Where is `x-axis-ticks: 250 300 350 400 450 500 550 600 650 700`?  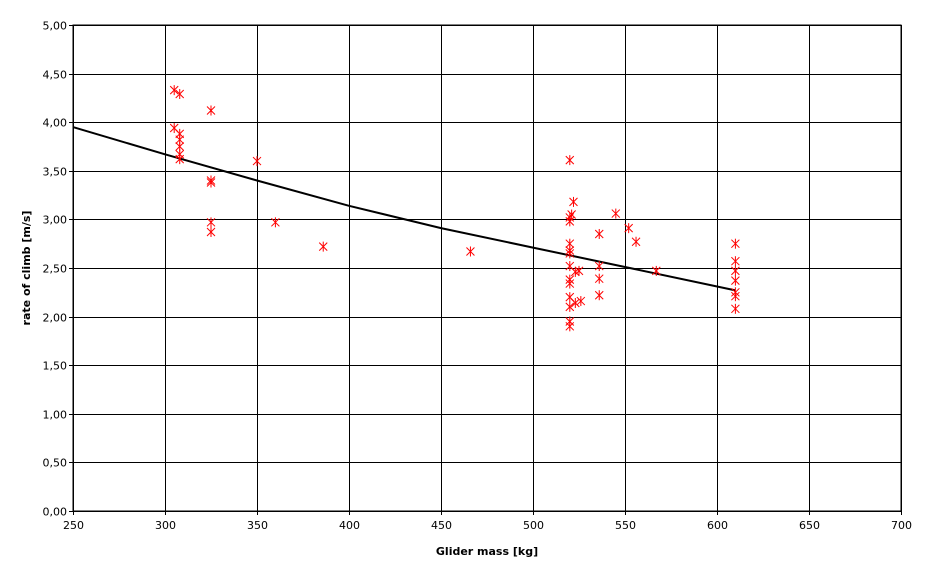 x-axis-ticks: 250 300 350 400 450 500 550 600 650 700 is located at coordinates (487, 521).